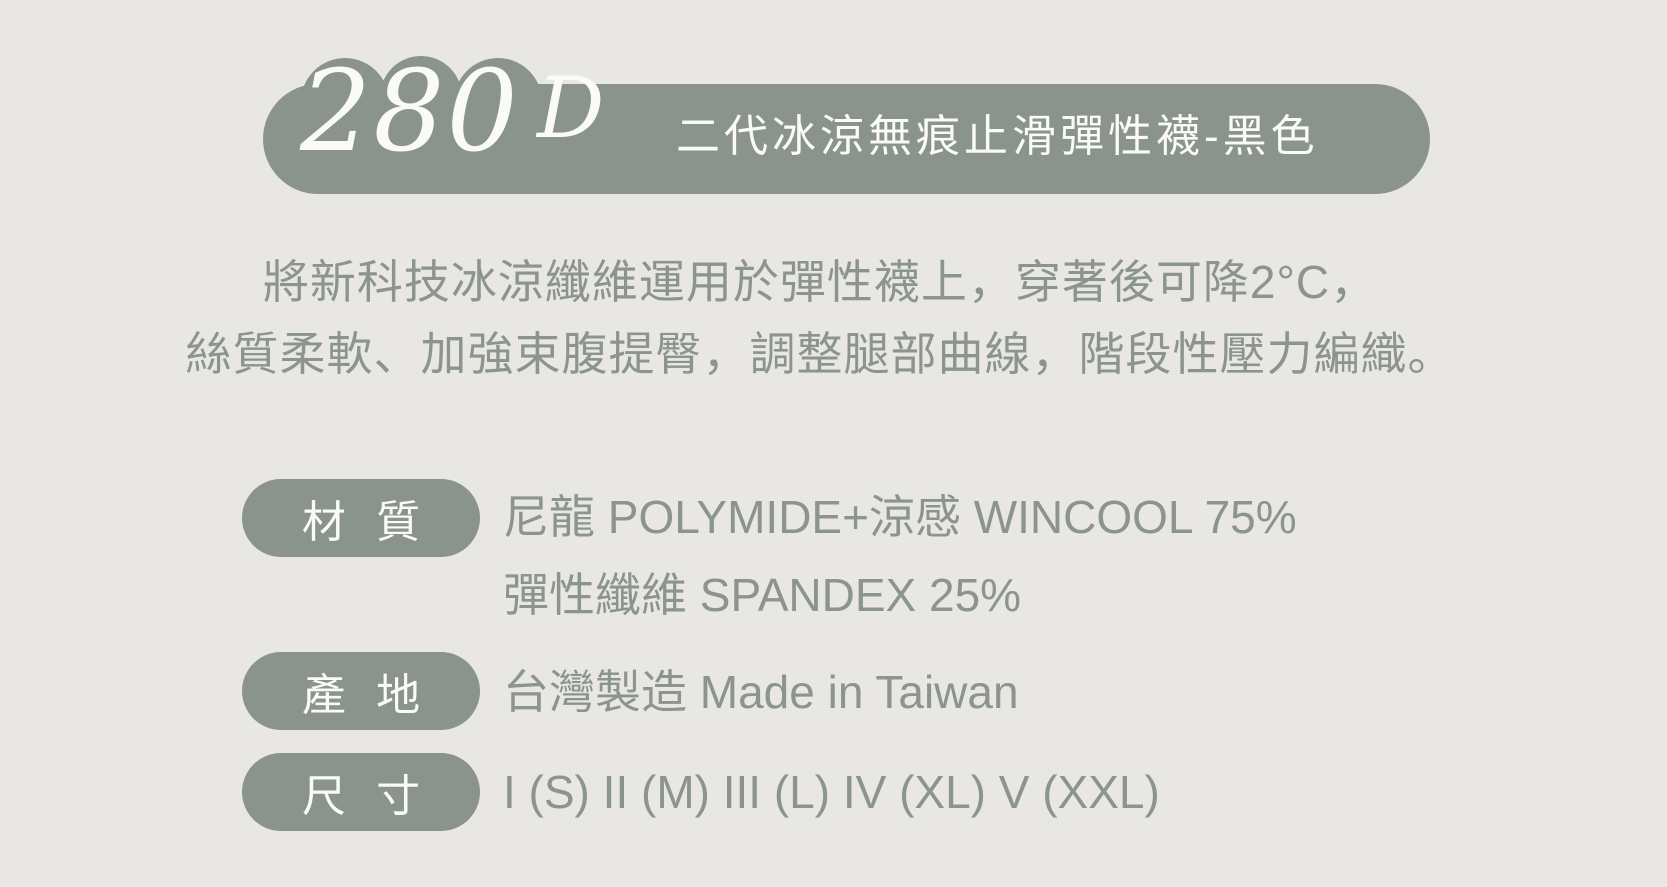 The height and width of the screenshot is (887, 1667). What do you see at coordinates (571, 108) in the screenshot?
I see `denier-unit: D` at bounding box center [571, 108].